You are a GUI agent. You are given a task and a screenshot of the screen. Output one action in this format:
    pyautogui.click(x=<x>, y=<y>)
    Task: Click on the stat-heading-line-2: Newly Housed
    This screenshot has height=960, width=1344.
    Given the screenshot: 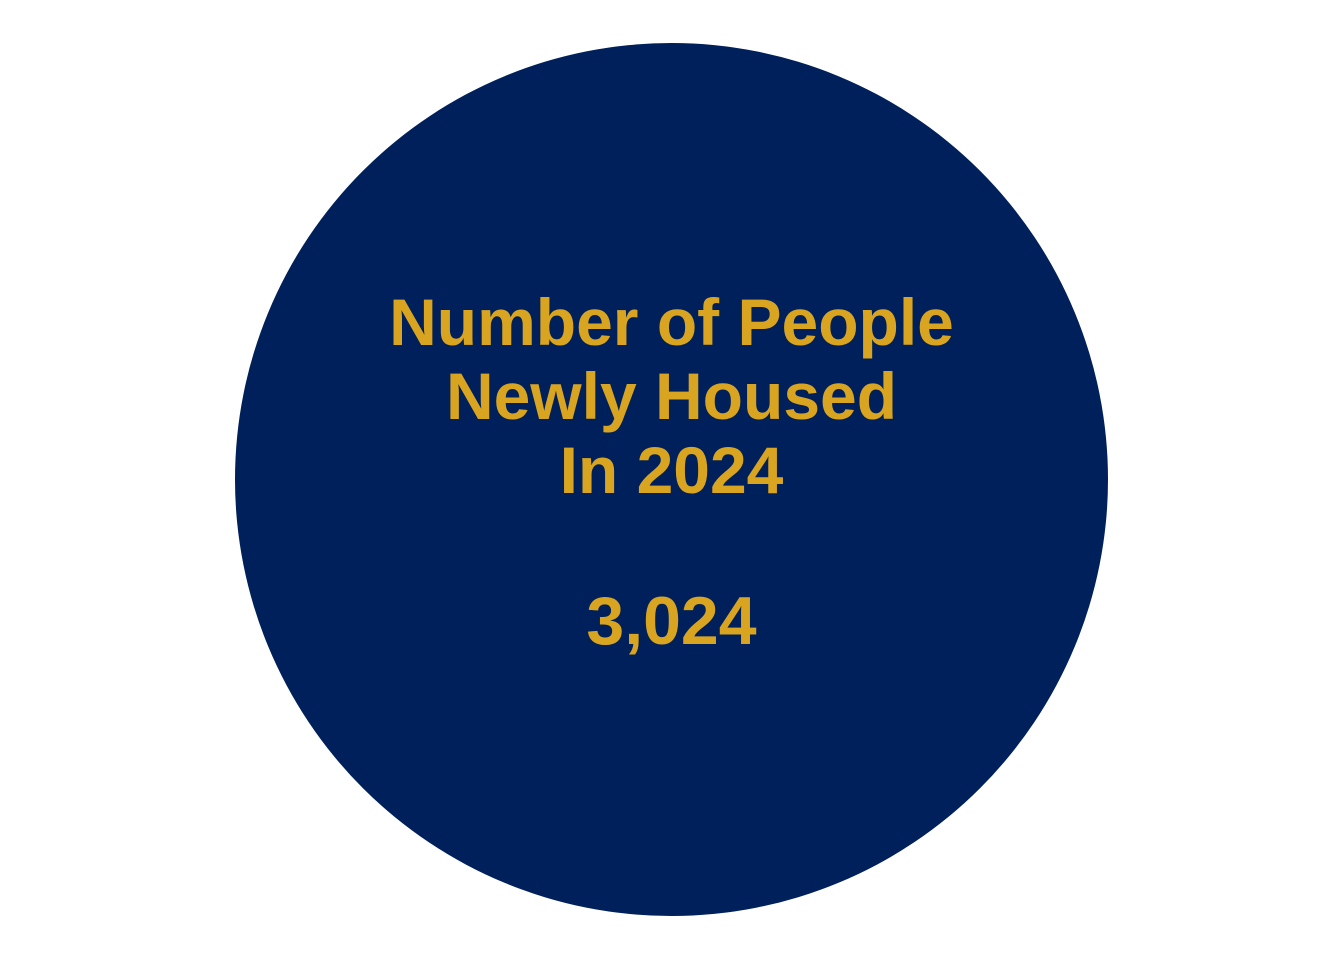 What is the action you would take?
    pyautogui.click(x=671, y=396)
    